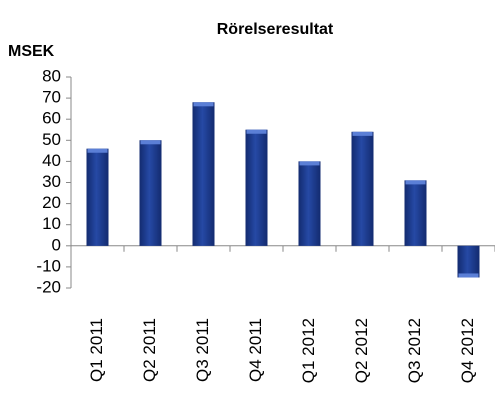 Image resolution: width=495 pixels, height=410 pixels. Describe the element at coordinates (51, 97) in the screenshot. I see `y-tick-label: 70` at that location.